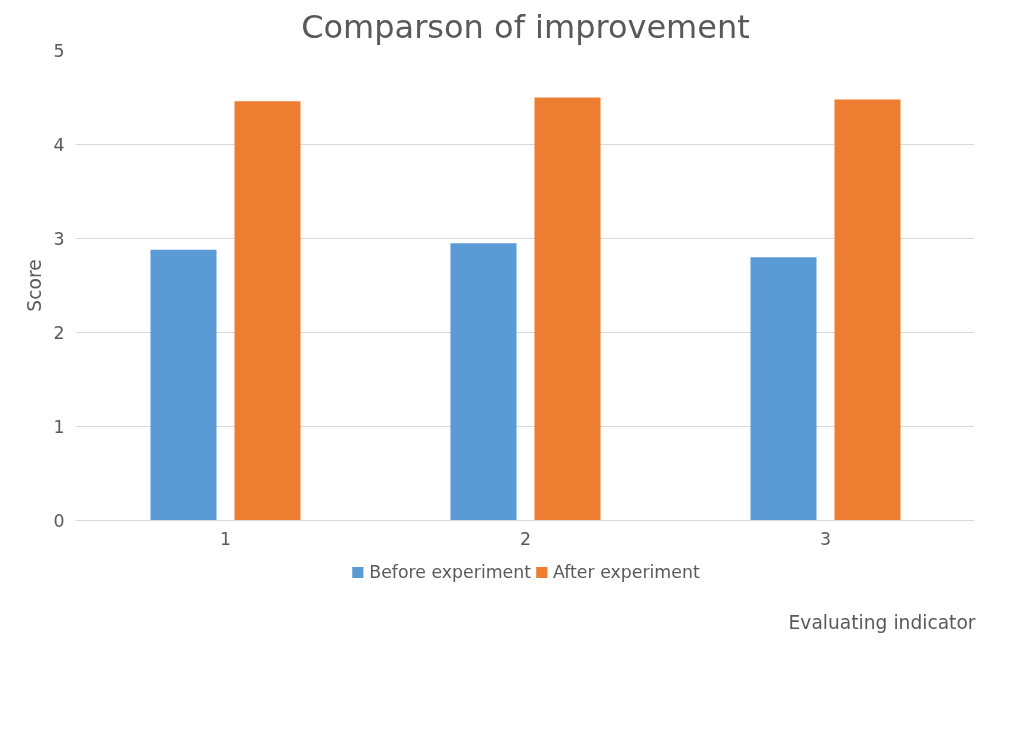 The image size is (1025, 752). What do you see at coordinates (59, 427) in the screenshot?
I see `y-tick-label: 1` at bounding box center [59, 427].